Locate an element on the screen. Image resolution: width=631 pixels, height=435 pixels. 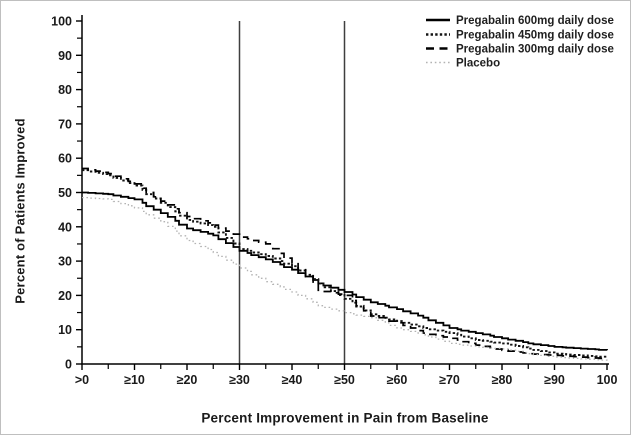
x-tick-label: ≥50 is located at coordinates (344, 380).